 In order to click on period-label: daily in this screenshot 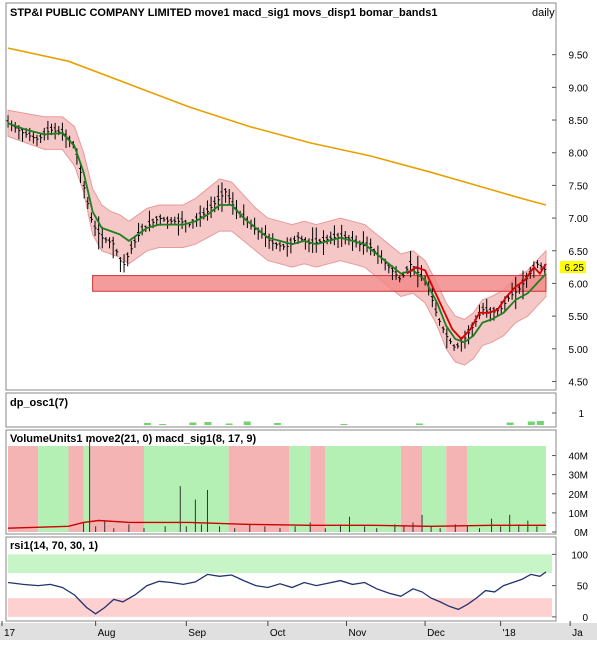, I will do `click(543, 13)`.